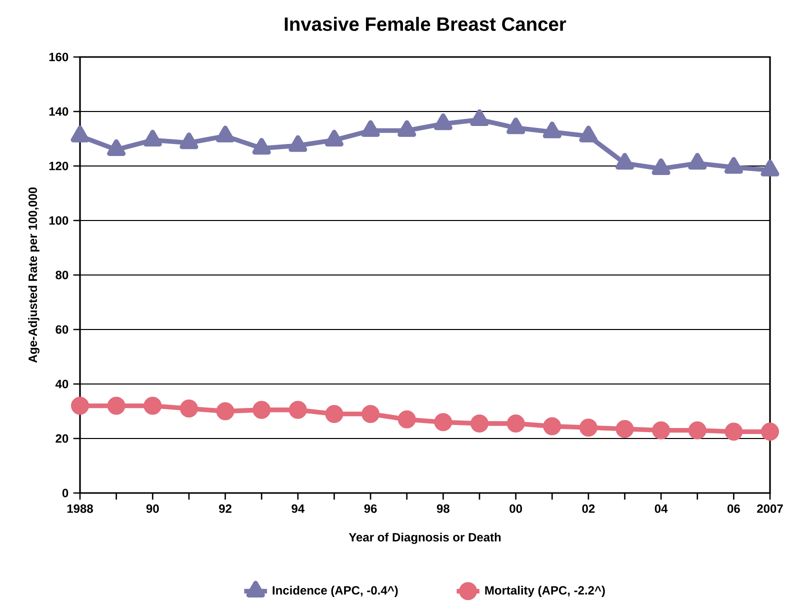 The image size is (798, 603). What do you see at coordinates (58, 166) in the screenshot?
I see `y-tick-label: 120` at bounding box center [58, 166].